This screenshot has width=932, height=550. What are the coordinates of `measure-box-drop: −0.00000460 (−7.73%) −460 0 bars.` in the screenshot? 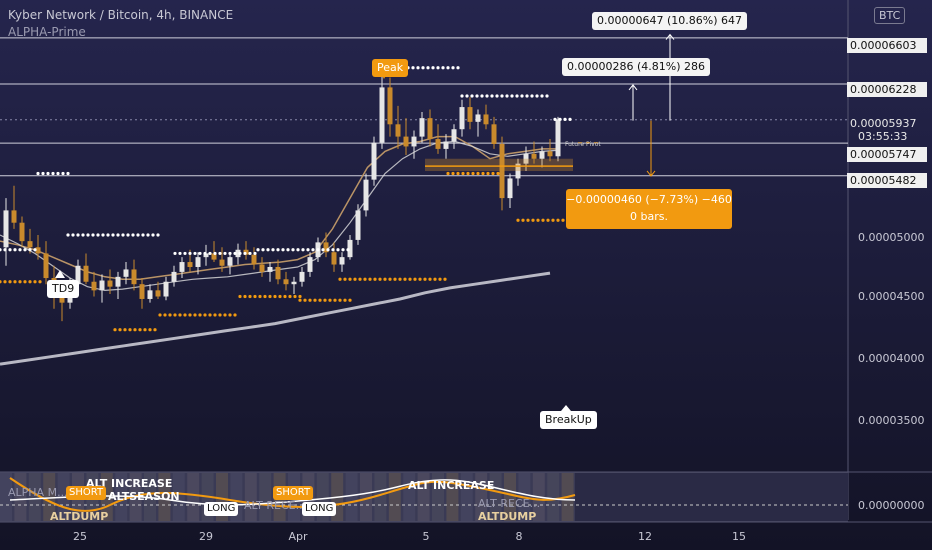 It's located at (649, 209).